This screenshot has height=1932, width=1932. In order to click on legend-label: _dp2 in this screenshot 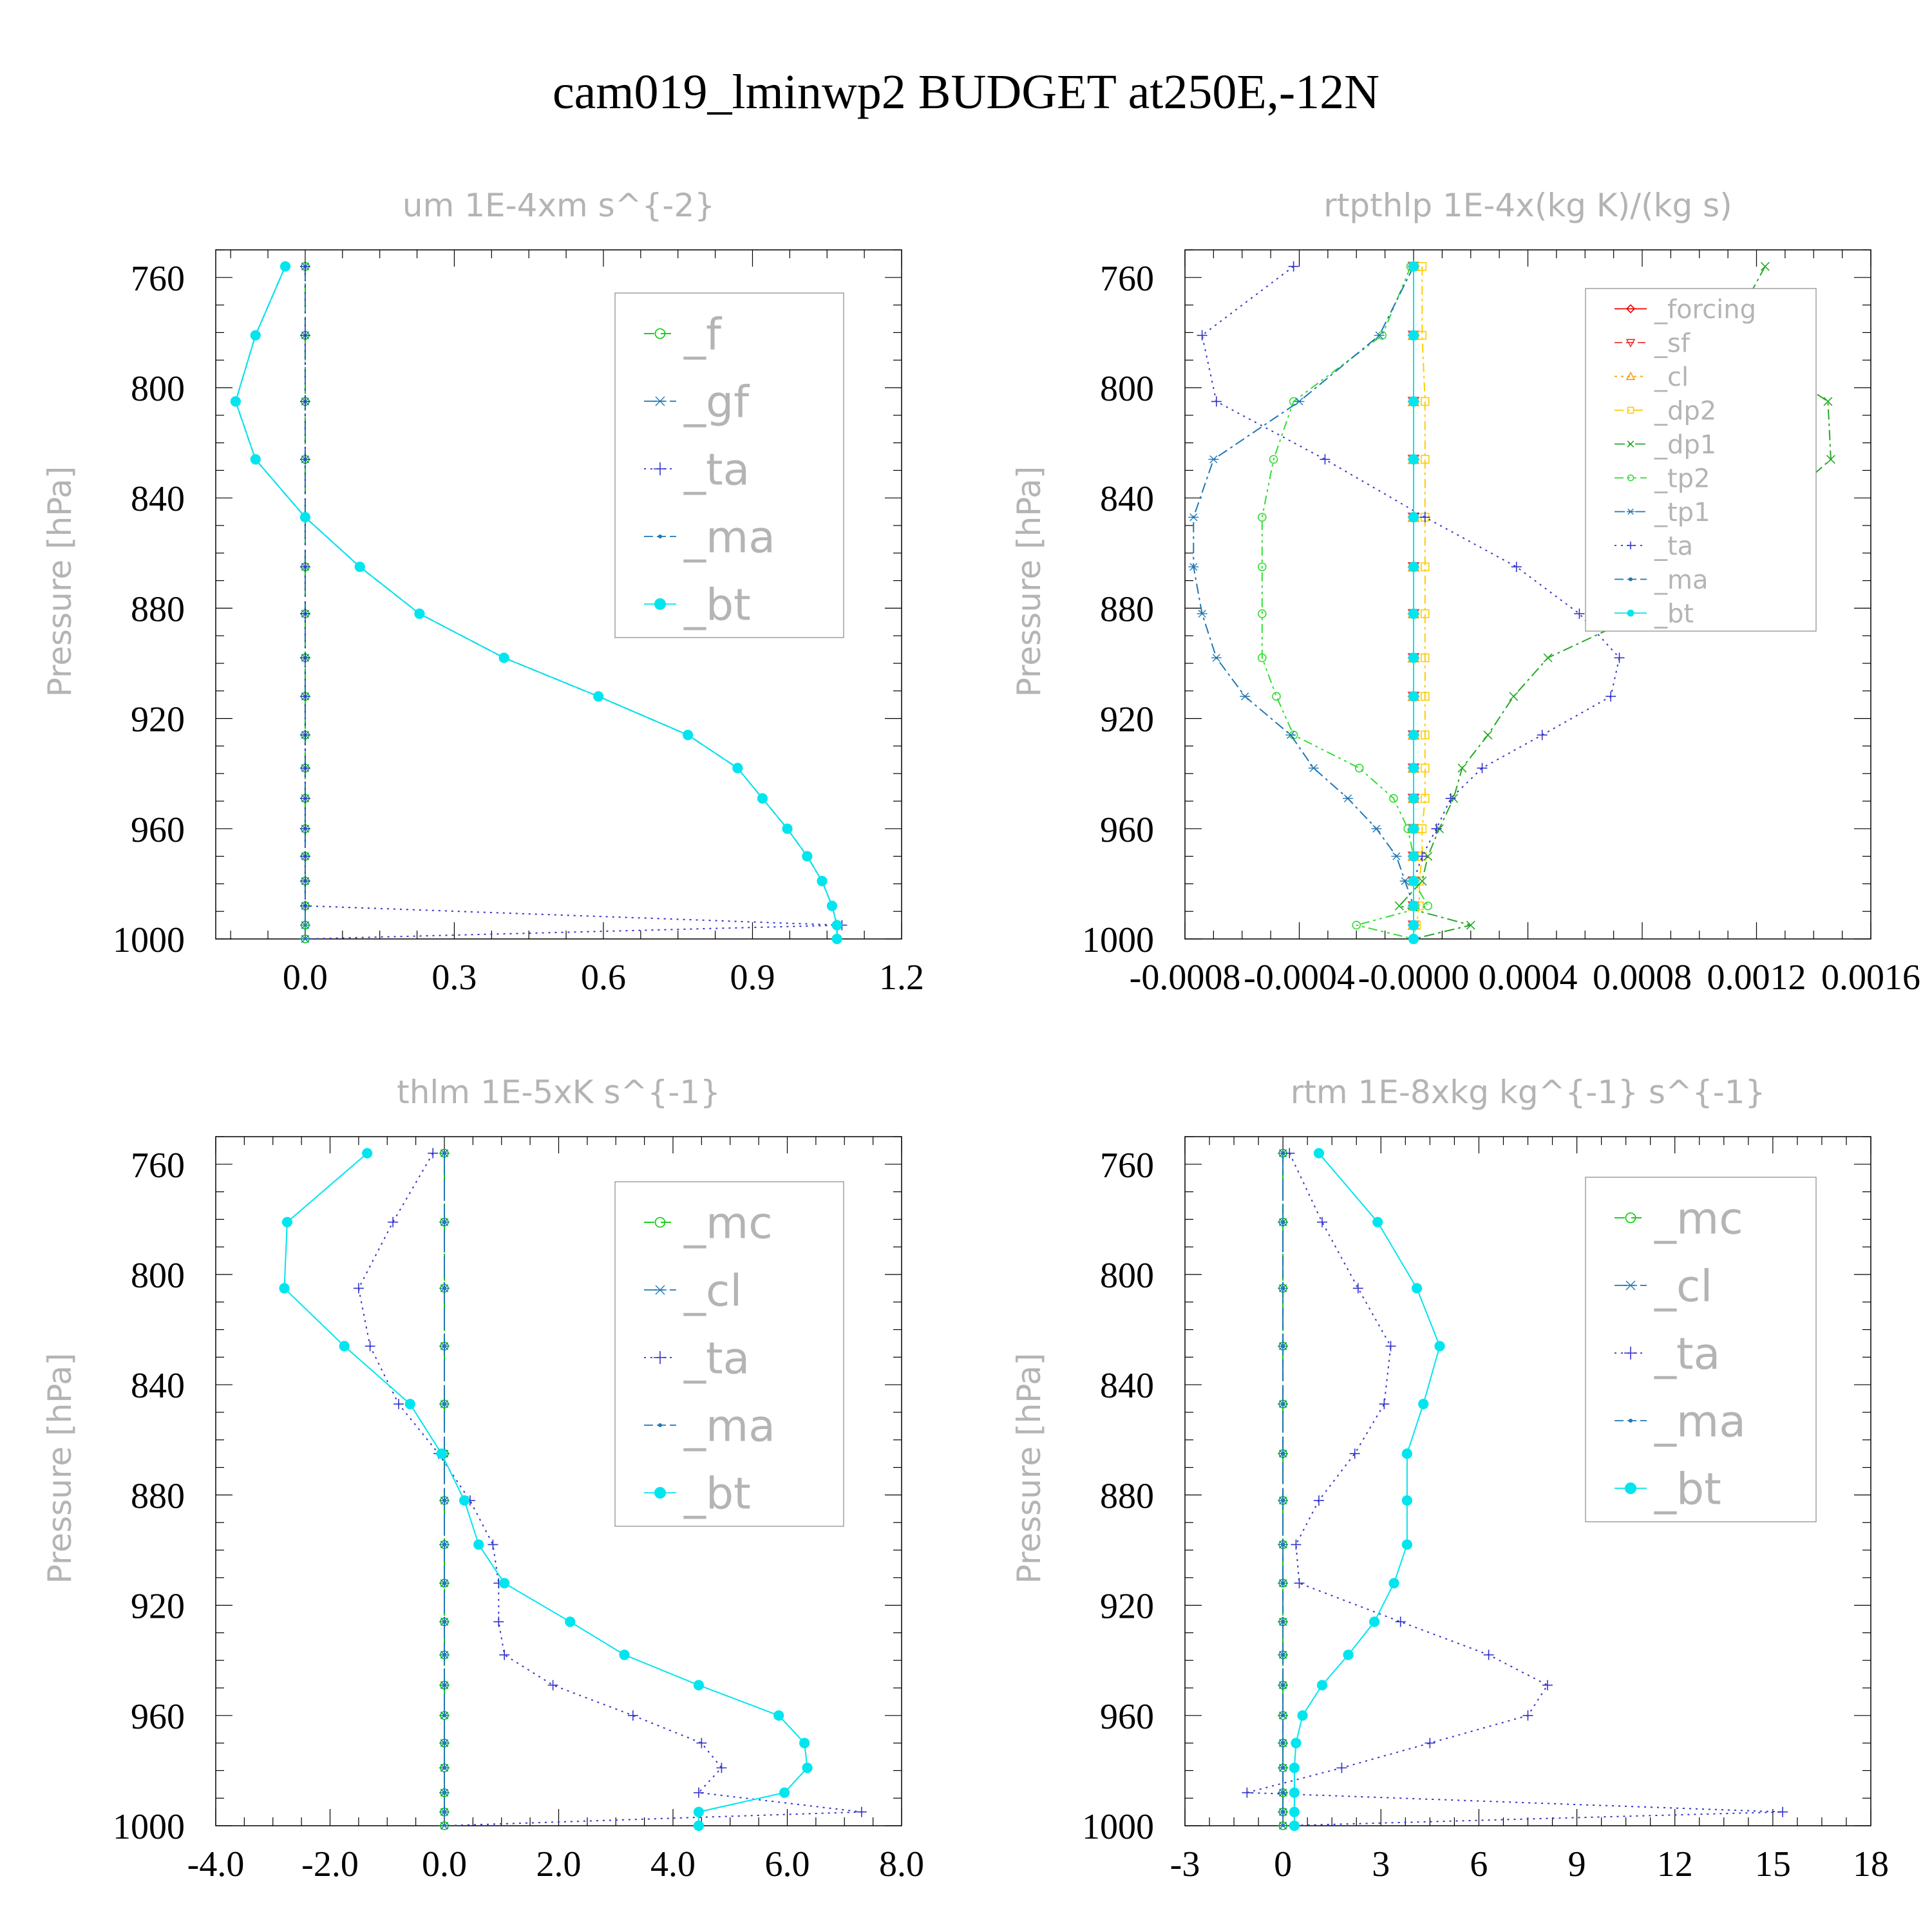, I will do `click(1685, 411)`.